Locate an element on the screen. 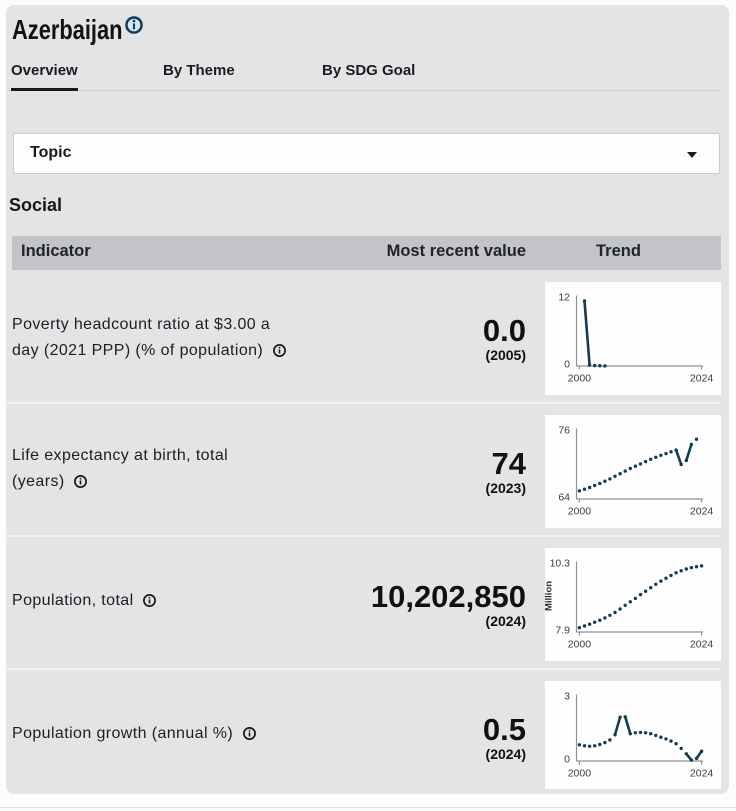 The width and height of the screenshot is (736, 811). svg-text: 10.3 is located at coordinates (560, 564).